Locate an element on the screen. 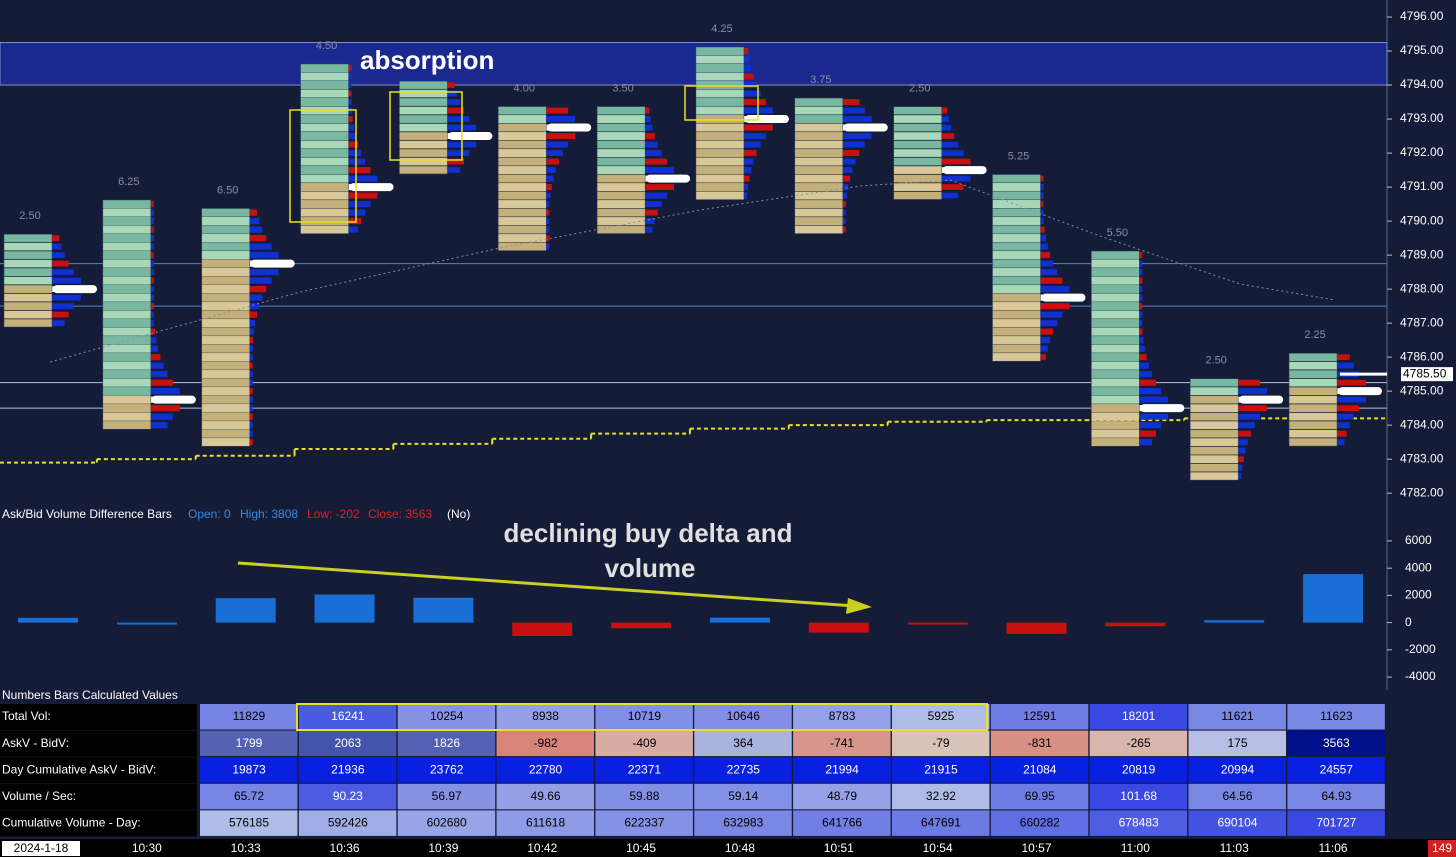 Image resolution: width=1456 pixels, height=857 pixels. cell-value: 19873 is located at coordinates (249, 769).